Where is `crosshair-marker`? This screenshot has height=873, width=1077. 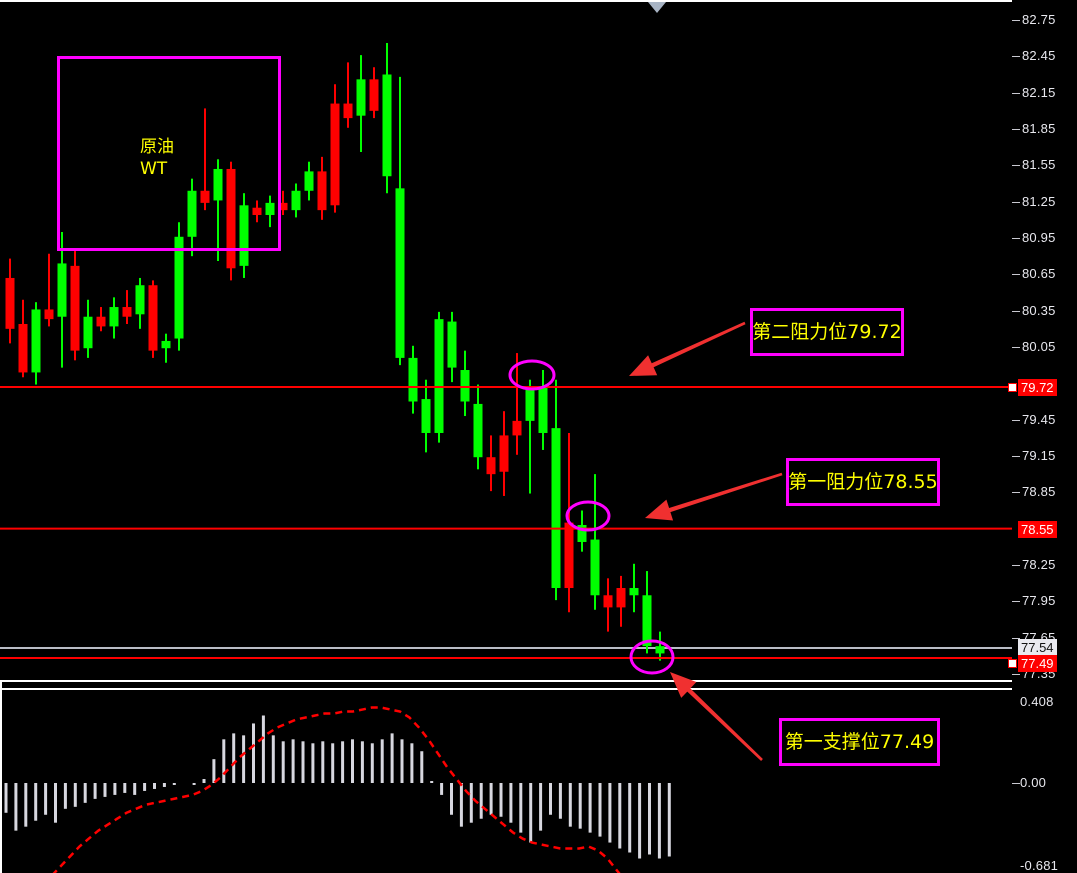
crosshair-marker is located at coordinates (657, 7).